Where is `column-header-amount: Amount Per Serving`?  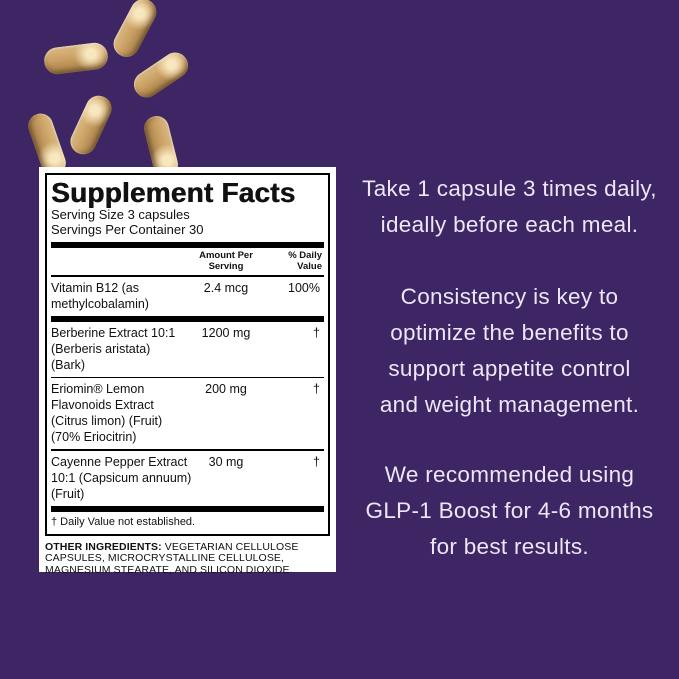 column-header-amount: Amount Per Serving is located at coordinates (226, 261).